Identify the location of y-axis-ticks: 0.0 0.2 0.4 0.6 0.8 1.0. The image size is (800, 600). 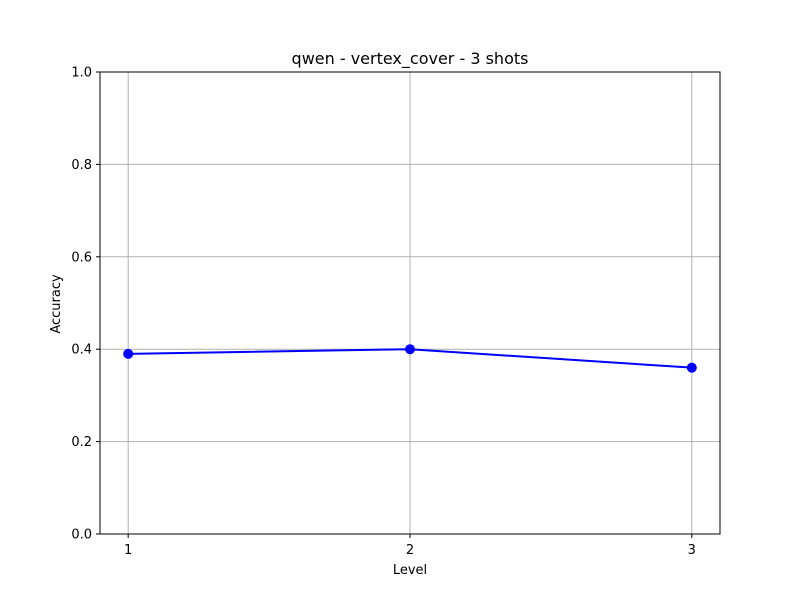
(85, 304).